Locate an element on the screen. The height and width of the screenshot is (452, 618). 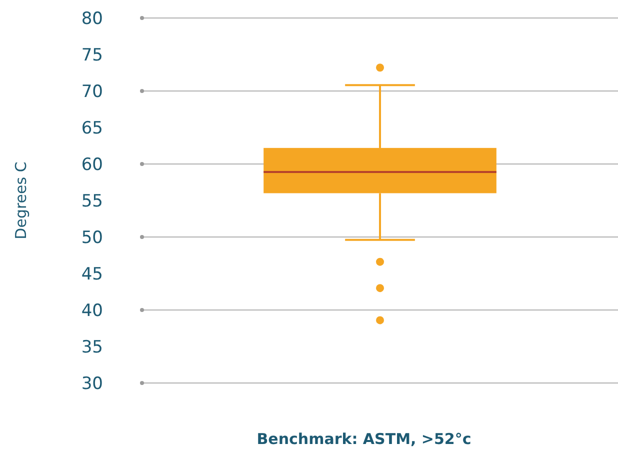
y-tick-label: 80 is located at coordinates (92, 18).